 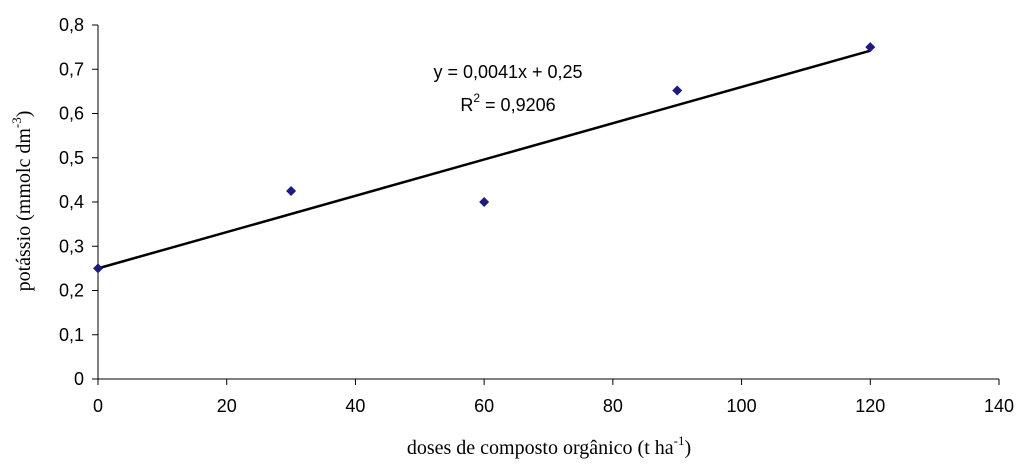 I want to click on x-tick-label: 100, so click(x=742, y=406).